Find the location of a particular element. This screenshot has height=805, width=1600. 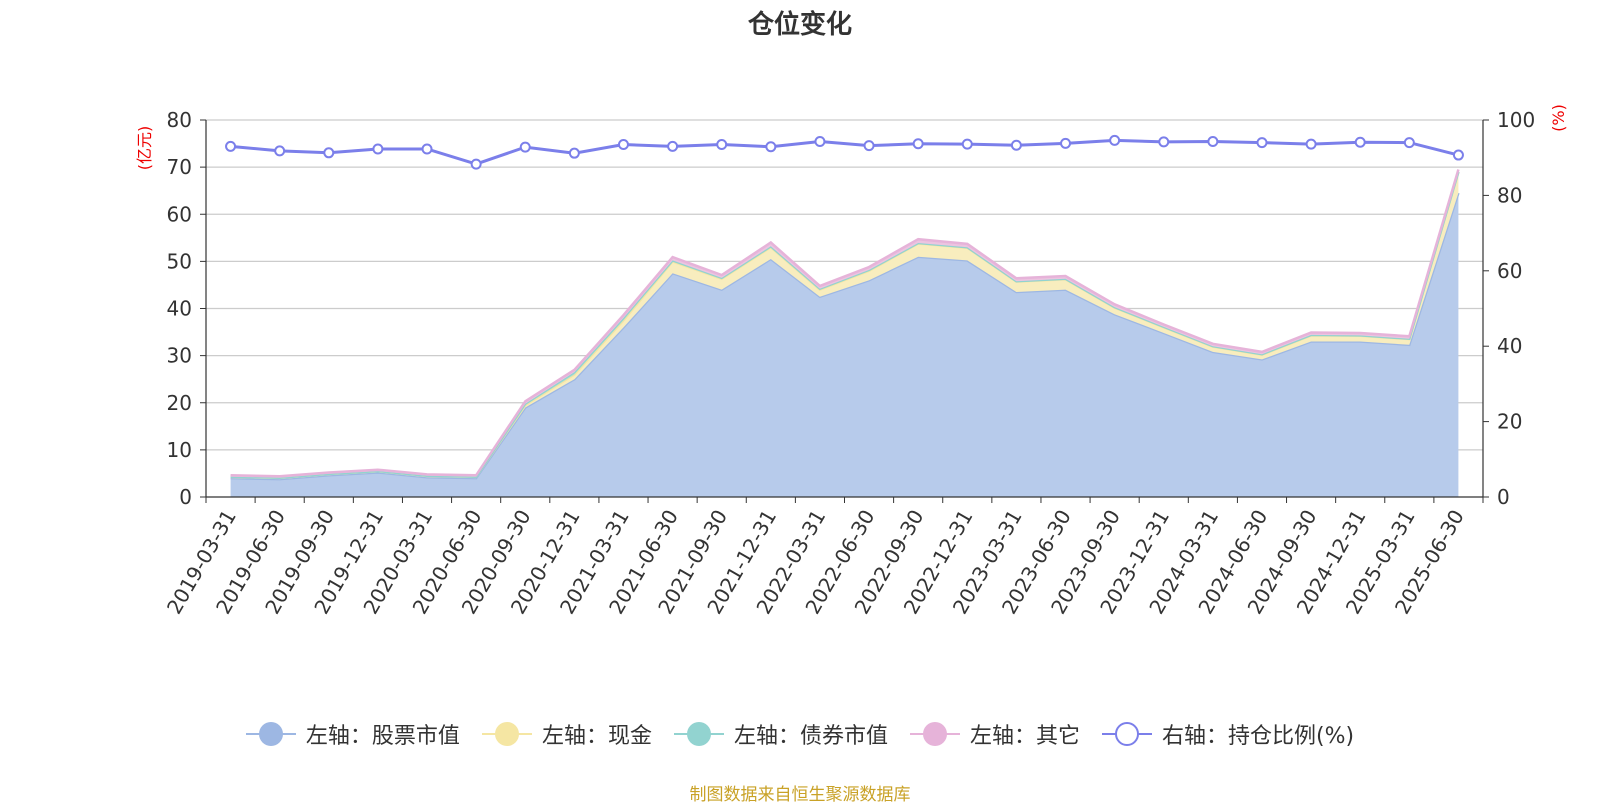

ratio-line is located at coordinates (844, 152).